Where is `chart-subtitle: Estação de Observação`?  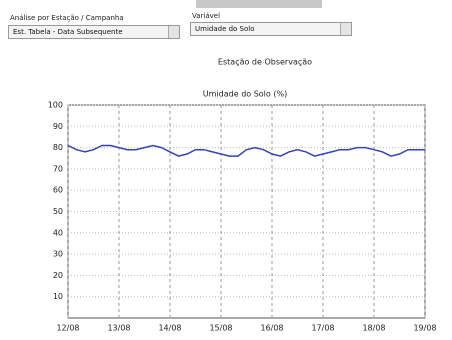 chart-subtitle: Estação de Observação is located at coordinates (265, 62).